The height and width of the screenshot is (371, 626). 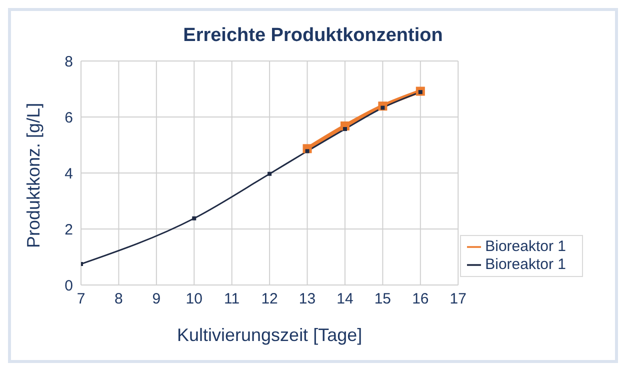 I want to click on x-tick-label: 13, so click(x=307, y=299).